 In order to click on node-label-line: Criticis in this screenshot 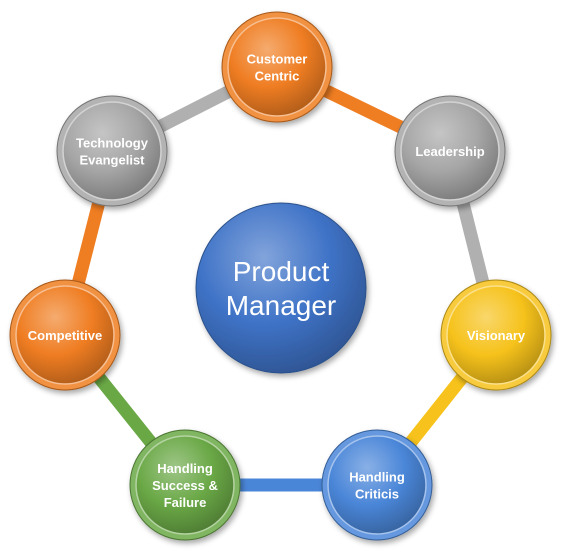, I will do `click(377, 494)`.